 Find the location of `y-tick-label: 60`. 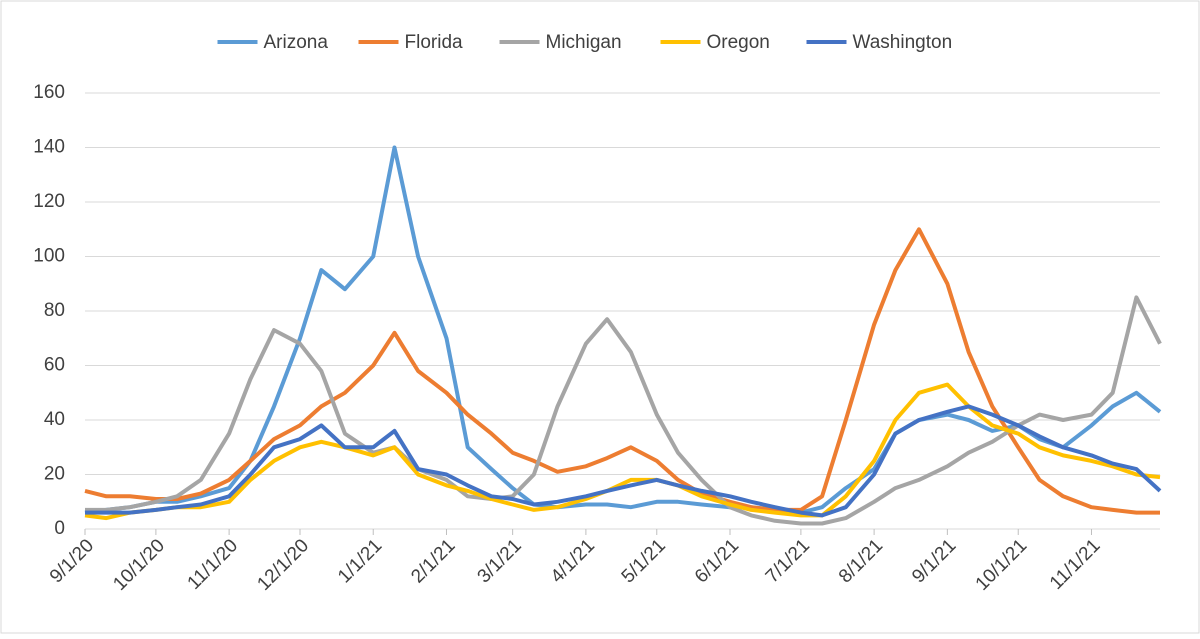

y-tick-label: 60 is located at coordinates (54, 365).